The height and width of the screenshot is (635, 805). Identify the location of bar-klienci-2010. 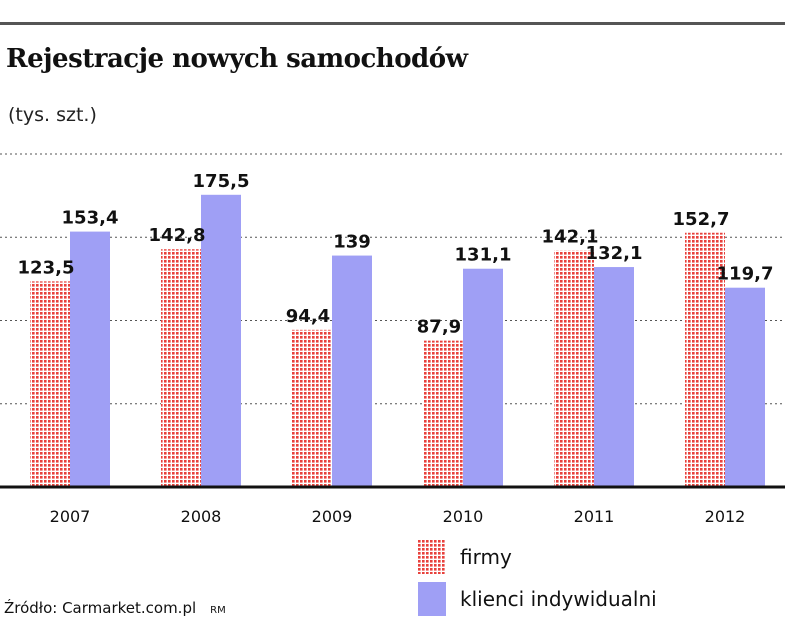
(483, 377).